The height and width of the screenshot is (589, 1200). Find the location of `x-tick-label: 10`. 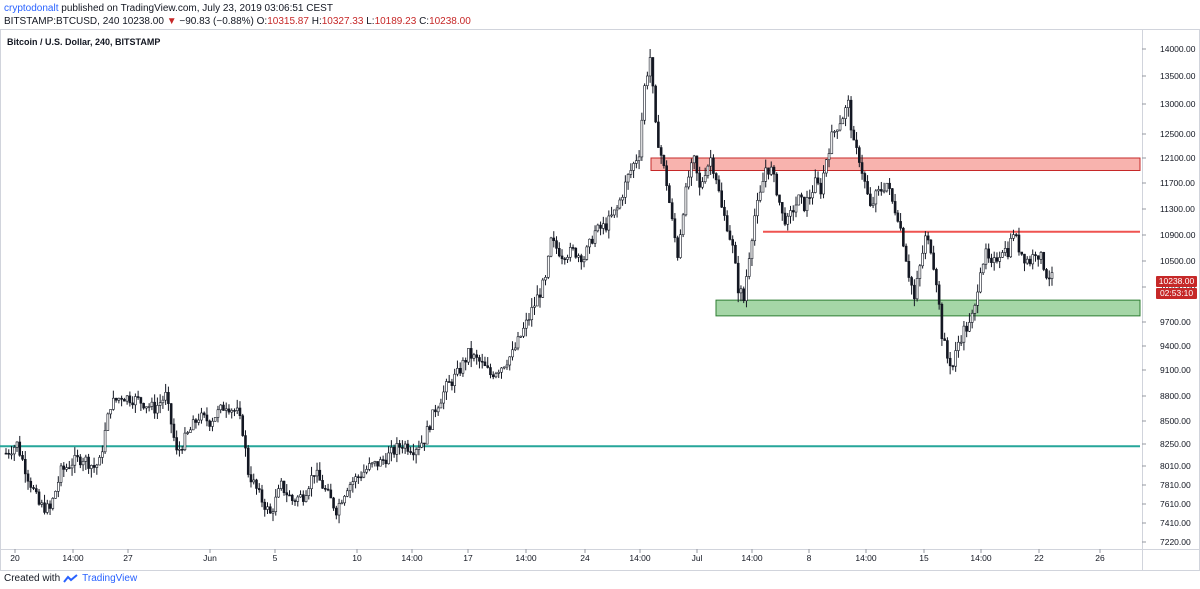

x-tick-label: 10 is located at coordinates (357, 558).